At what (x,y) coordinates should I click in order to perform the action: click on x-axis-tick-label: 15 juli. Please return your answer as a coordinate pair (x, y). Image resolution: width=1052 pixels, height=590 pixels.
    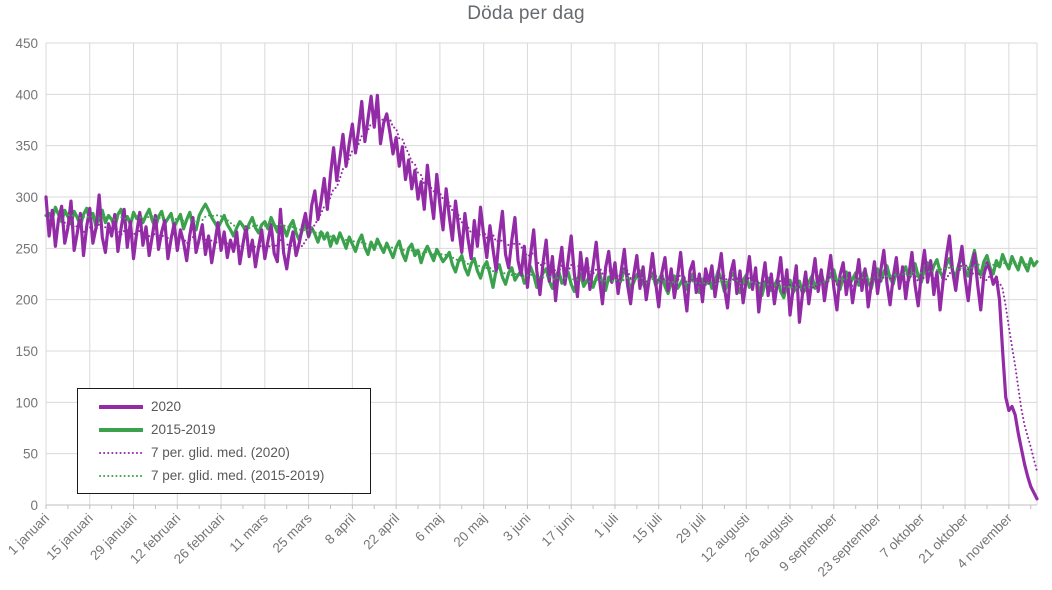
    Looking at the image, I should click on (647, 529).